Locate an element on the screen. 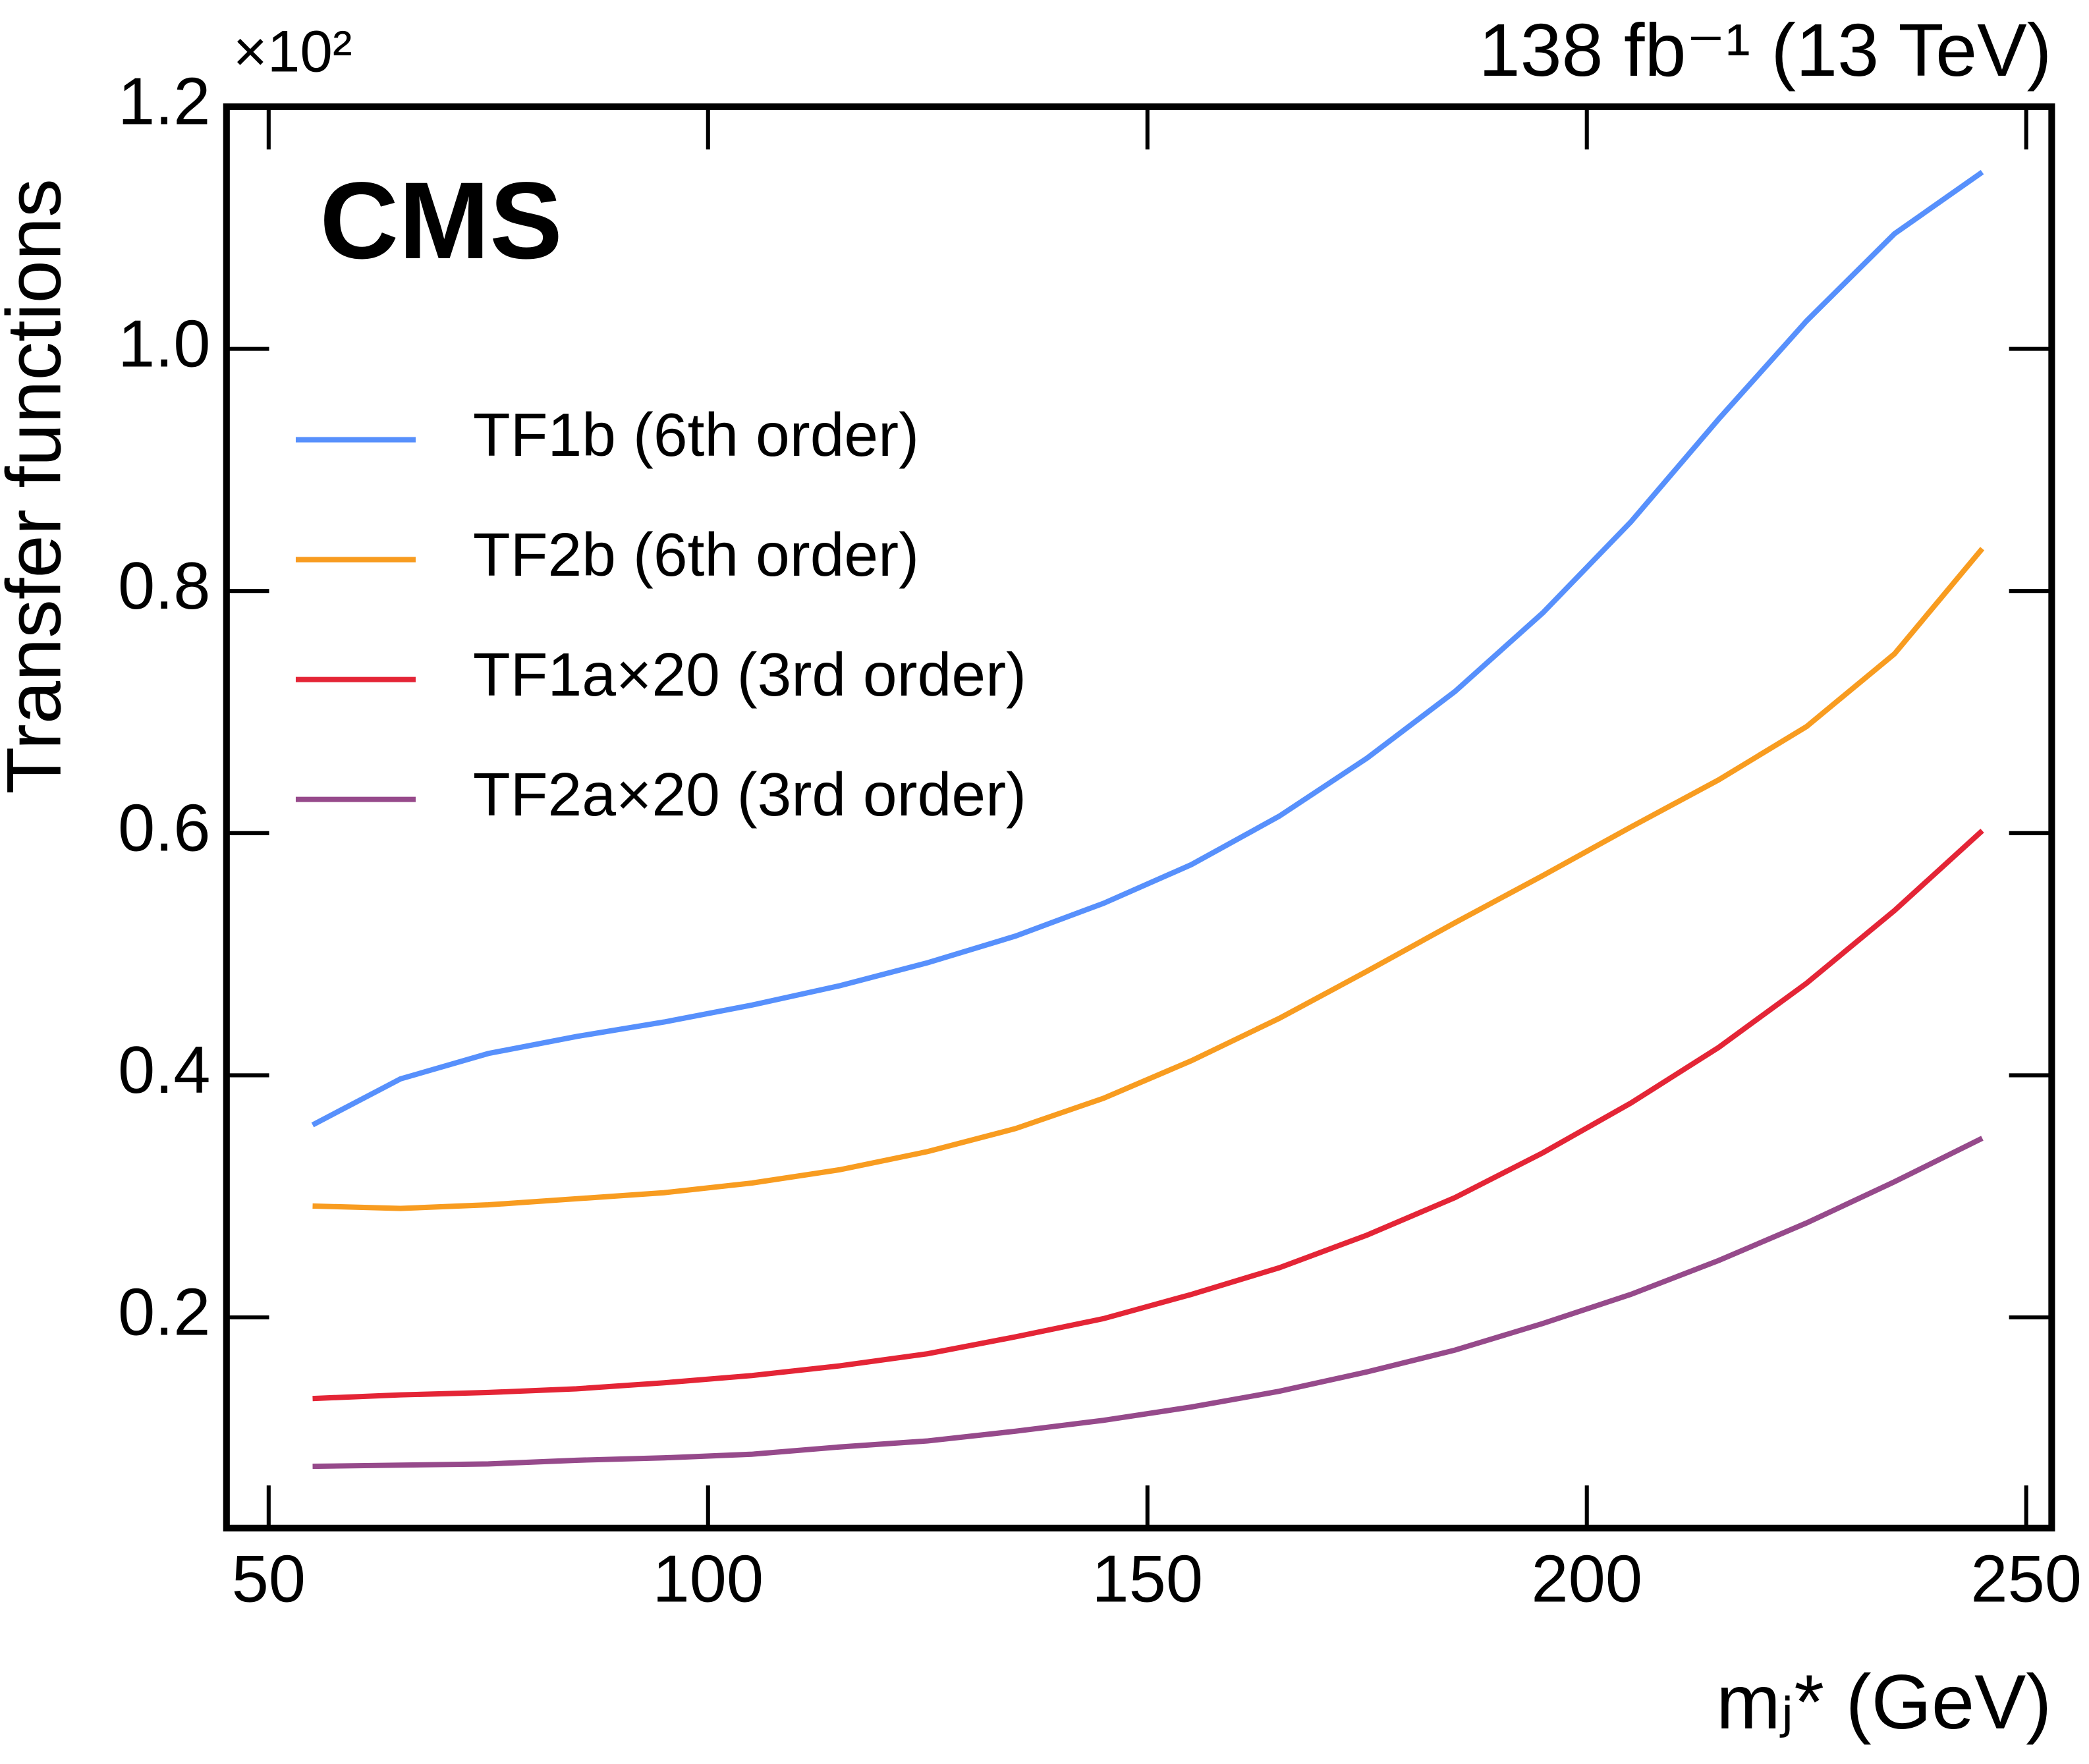 This screenshot has width=2089, height=1764. x-axis-title: mⱼ* (GeV) is located at coordinates (1883, 1702).